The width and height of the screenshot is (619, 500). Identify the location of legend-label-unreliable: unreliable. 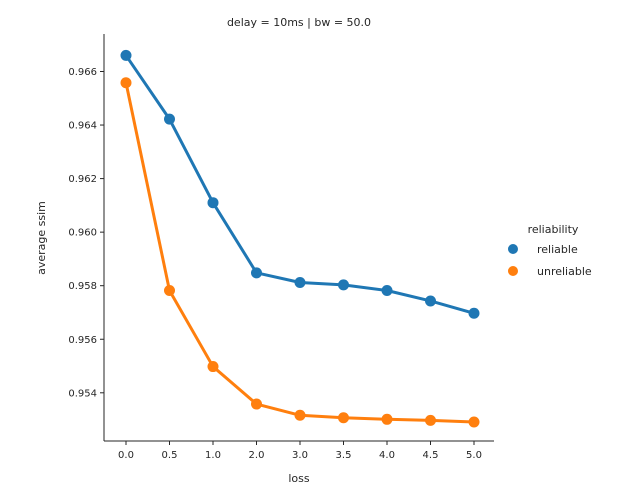
(564, 271).